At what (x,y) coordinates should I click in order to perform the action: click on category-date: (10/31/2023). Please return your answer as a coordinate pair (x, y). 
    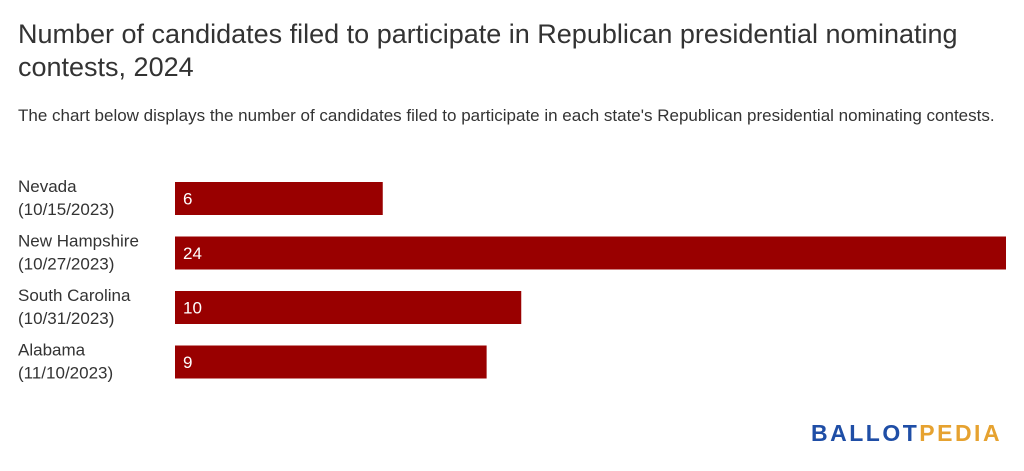
    Looking at the image, I should click on (66, 318).